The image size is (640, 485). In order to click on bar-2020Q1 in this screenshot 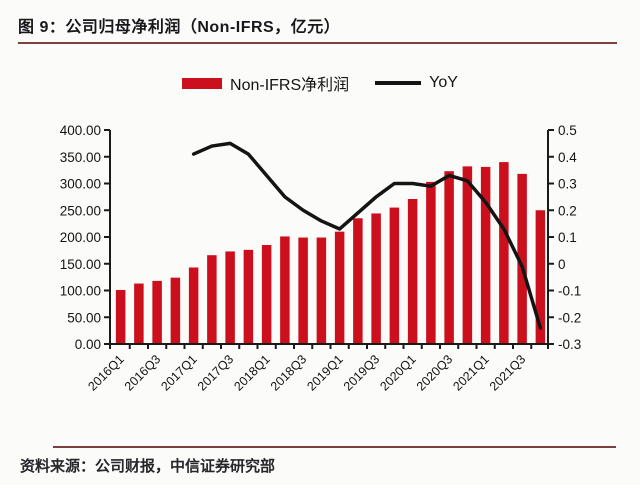, I will do `click(412, 271)`.